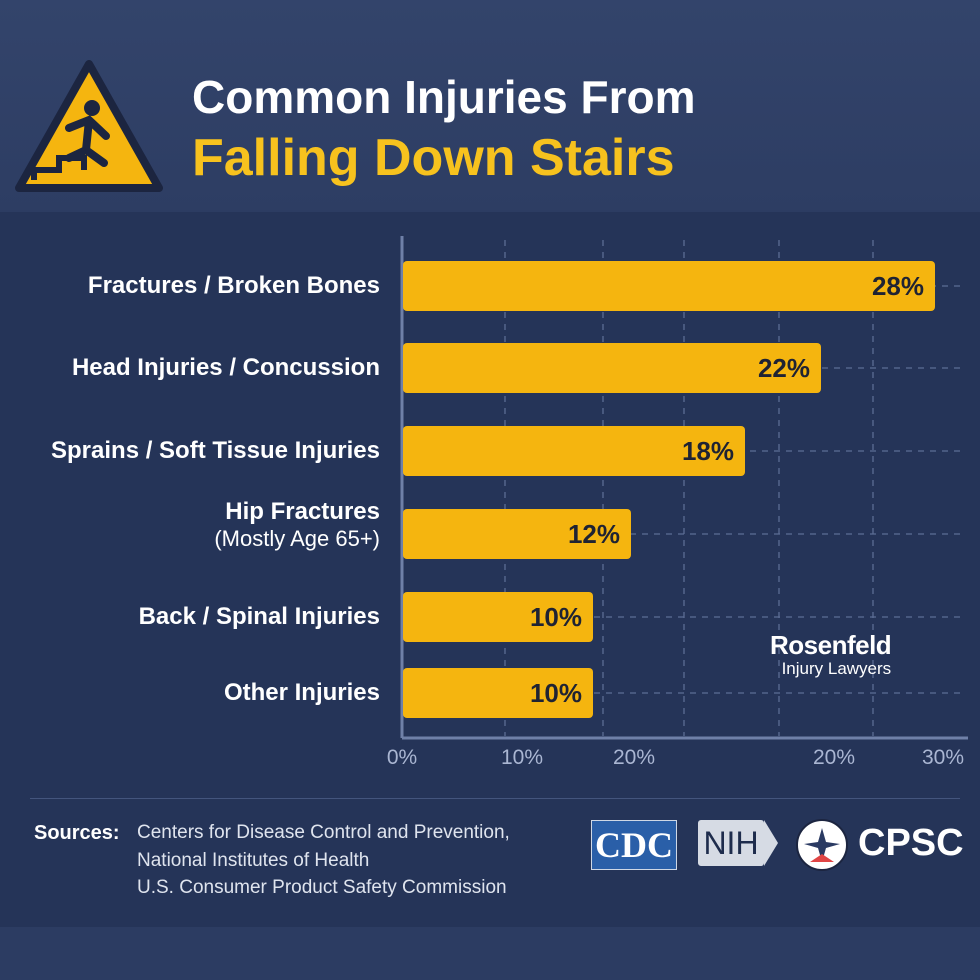 Image resolution: width=980 pixels, height=980 pixels. What do you see at coordinates (731, 843) in the screenshot?
I see `nih-logo: NIH` at bounding box center [731, 843].